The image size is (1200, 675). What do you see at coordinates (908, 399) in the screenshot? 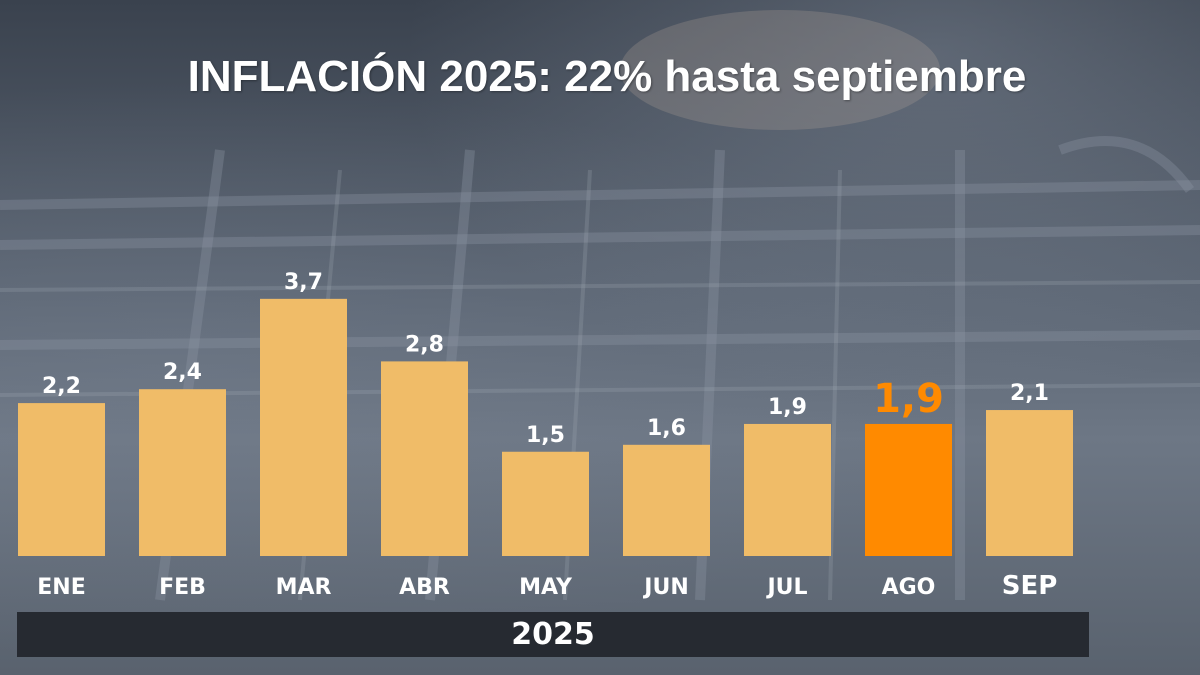
I see `value-label-ago: 1,9` at bounding box center [908, 399].